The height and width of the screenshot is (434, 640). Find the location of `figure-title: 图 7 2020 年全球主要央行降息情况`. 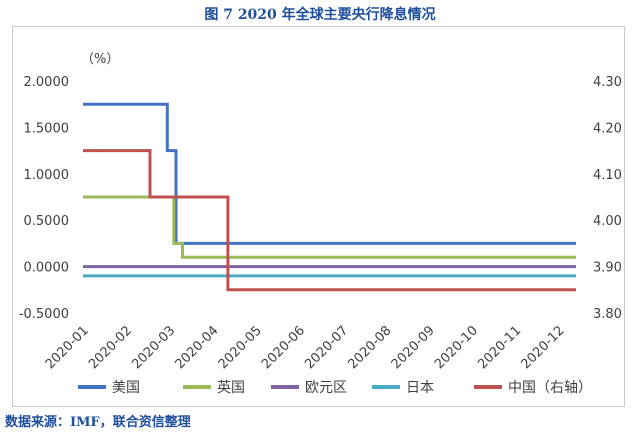

figure-title: 图 7 2020 年全球主要央行降息情况 is located at coordinates (320, 15).